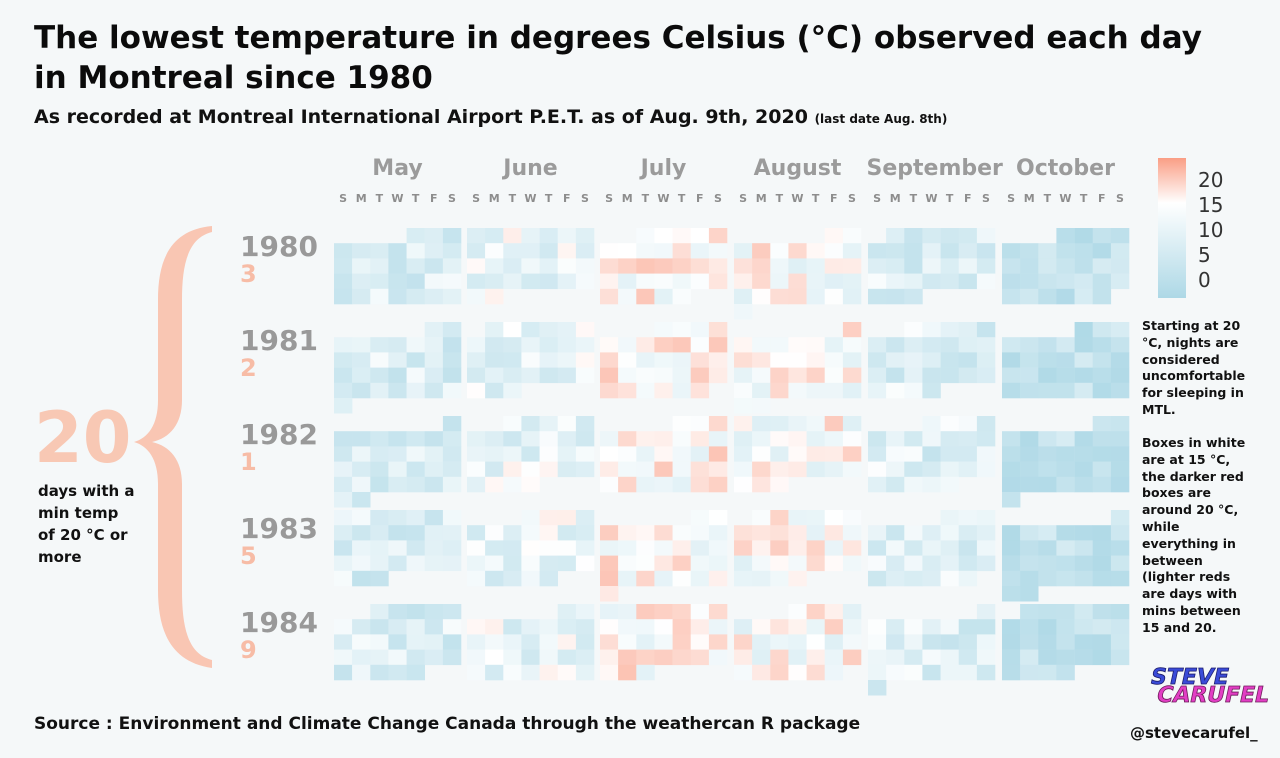  I want to click on legend-tick-label: 20, so click(1211, 180).